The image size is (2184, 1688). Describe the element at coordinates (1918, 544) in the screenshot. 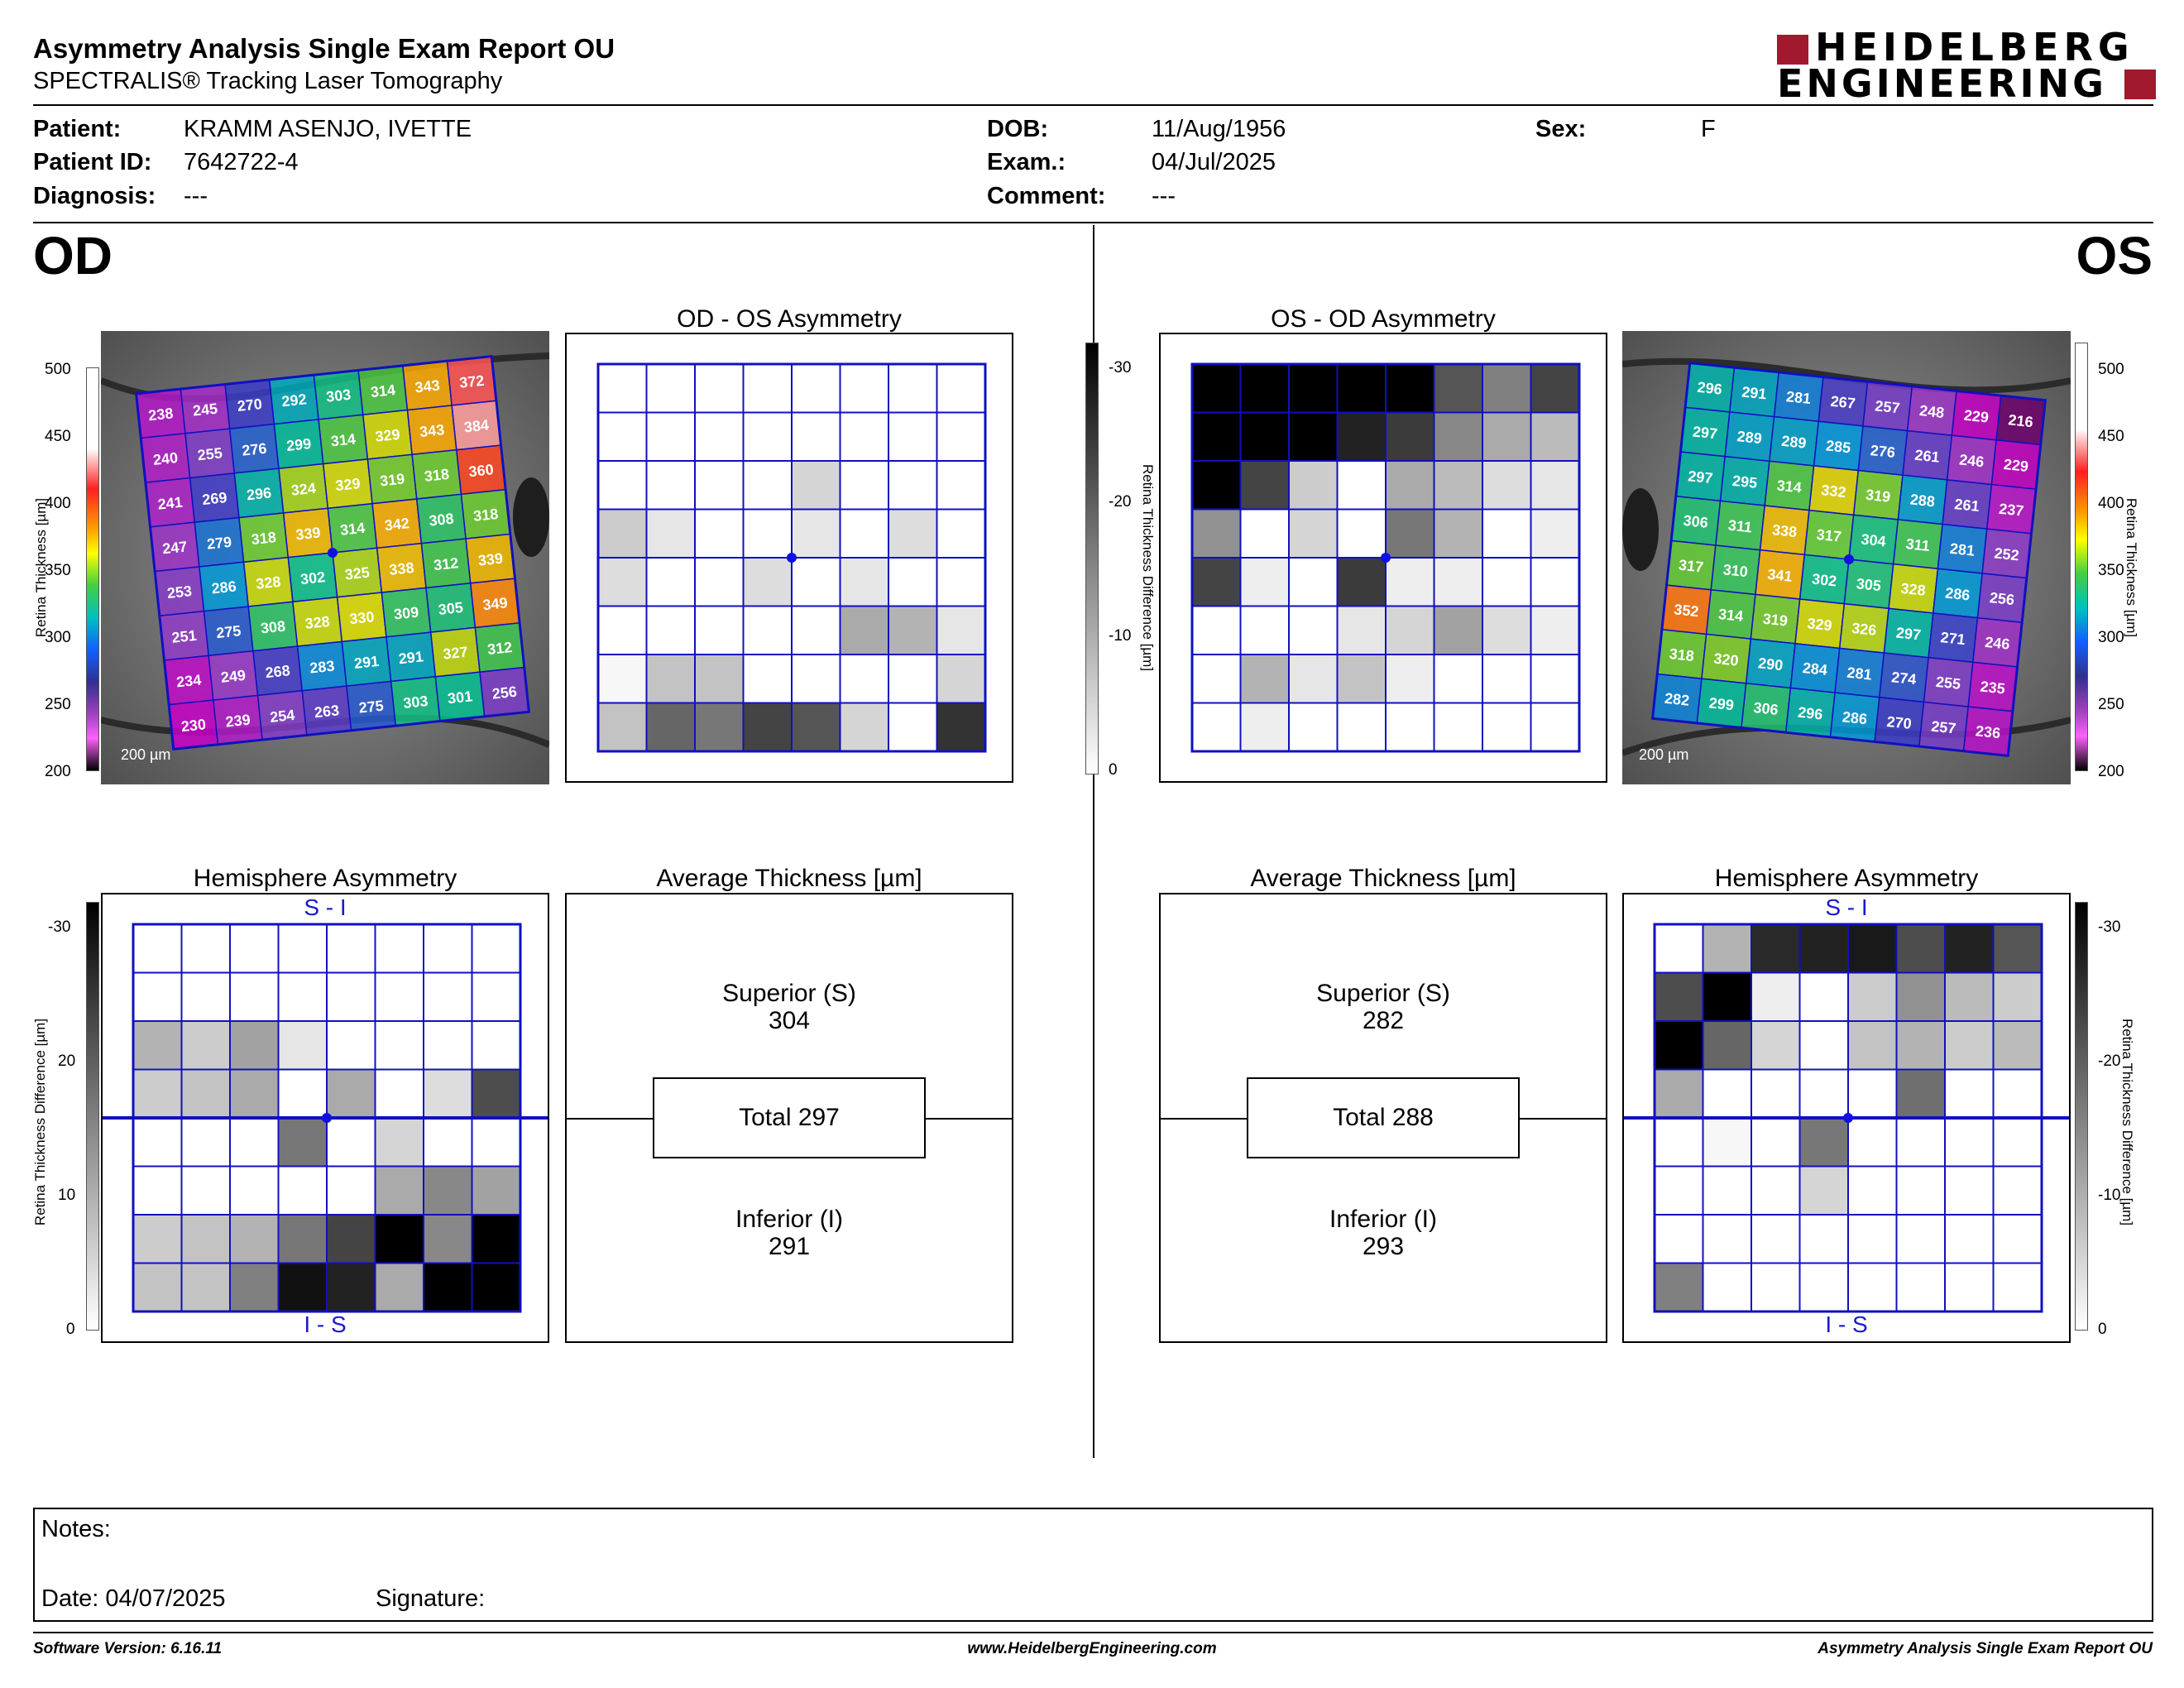

I see `os-thickness-value-3-5: 311` at that location.